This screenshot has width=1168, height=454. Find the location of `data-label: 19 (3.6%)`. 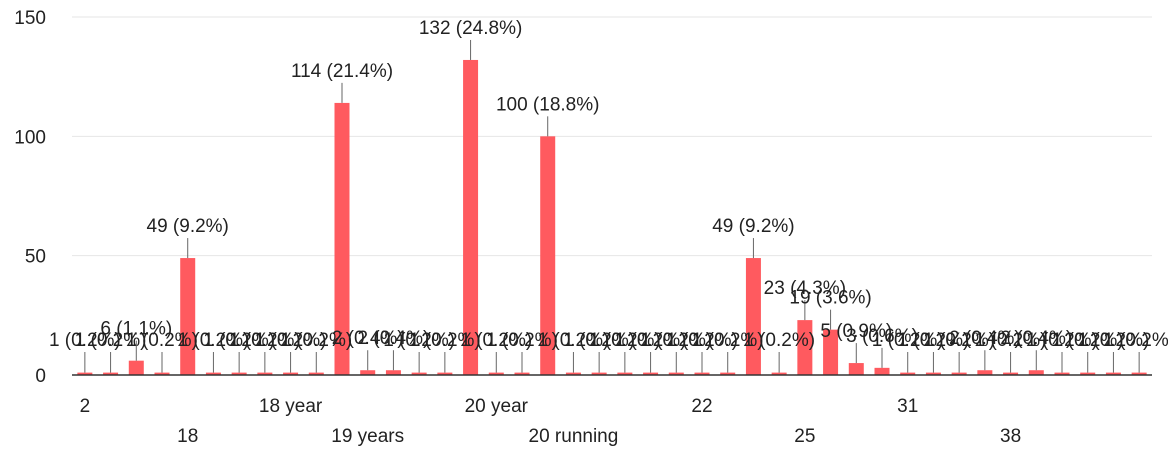

data-label: 19 (3.6%) is located at coordinates (830, 298).